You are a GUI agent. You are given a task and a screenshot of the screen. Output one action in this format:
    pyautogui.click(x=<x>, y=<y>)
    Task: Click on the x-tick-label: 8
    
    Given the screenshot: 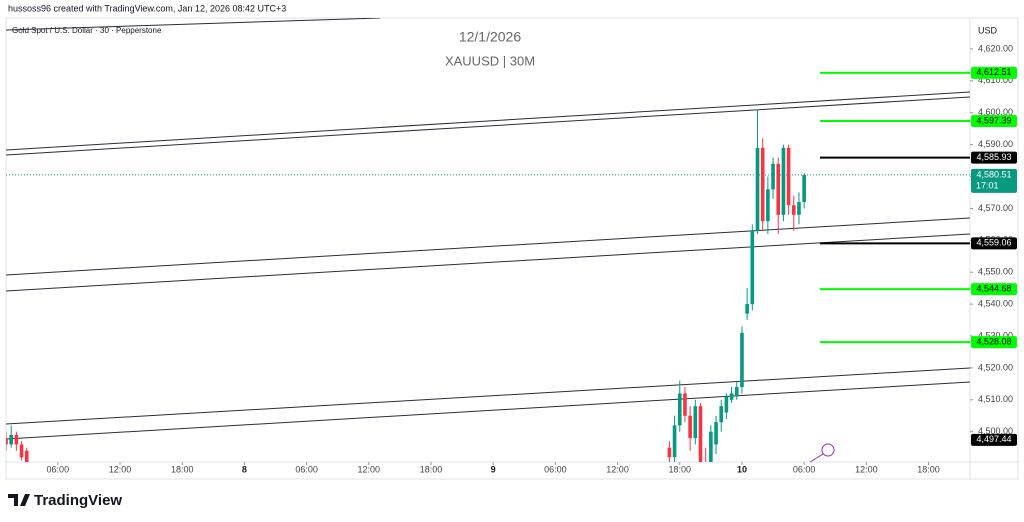 What is the action you would take?
    pyautogui.click(x=244, y=469)
    